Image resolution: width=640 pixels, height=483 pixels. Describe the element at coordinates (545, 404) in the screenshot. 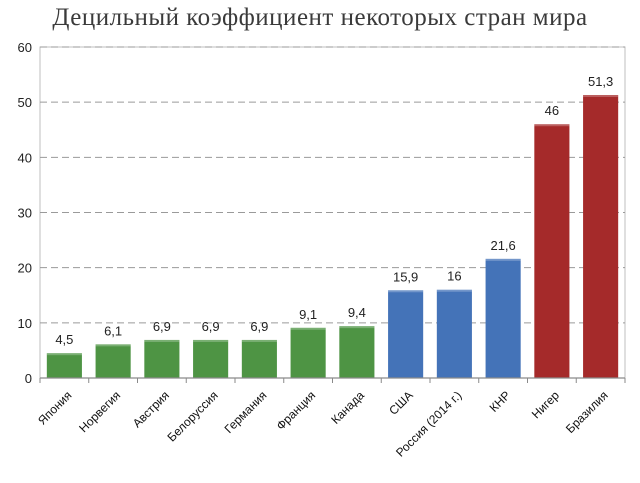

I see `category-label: Нигер` at that location.